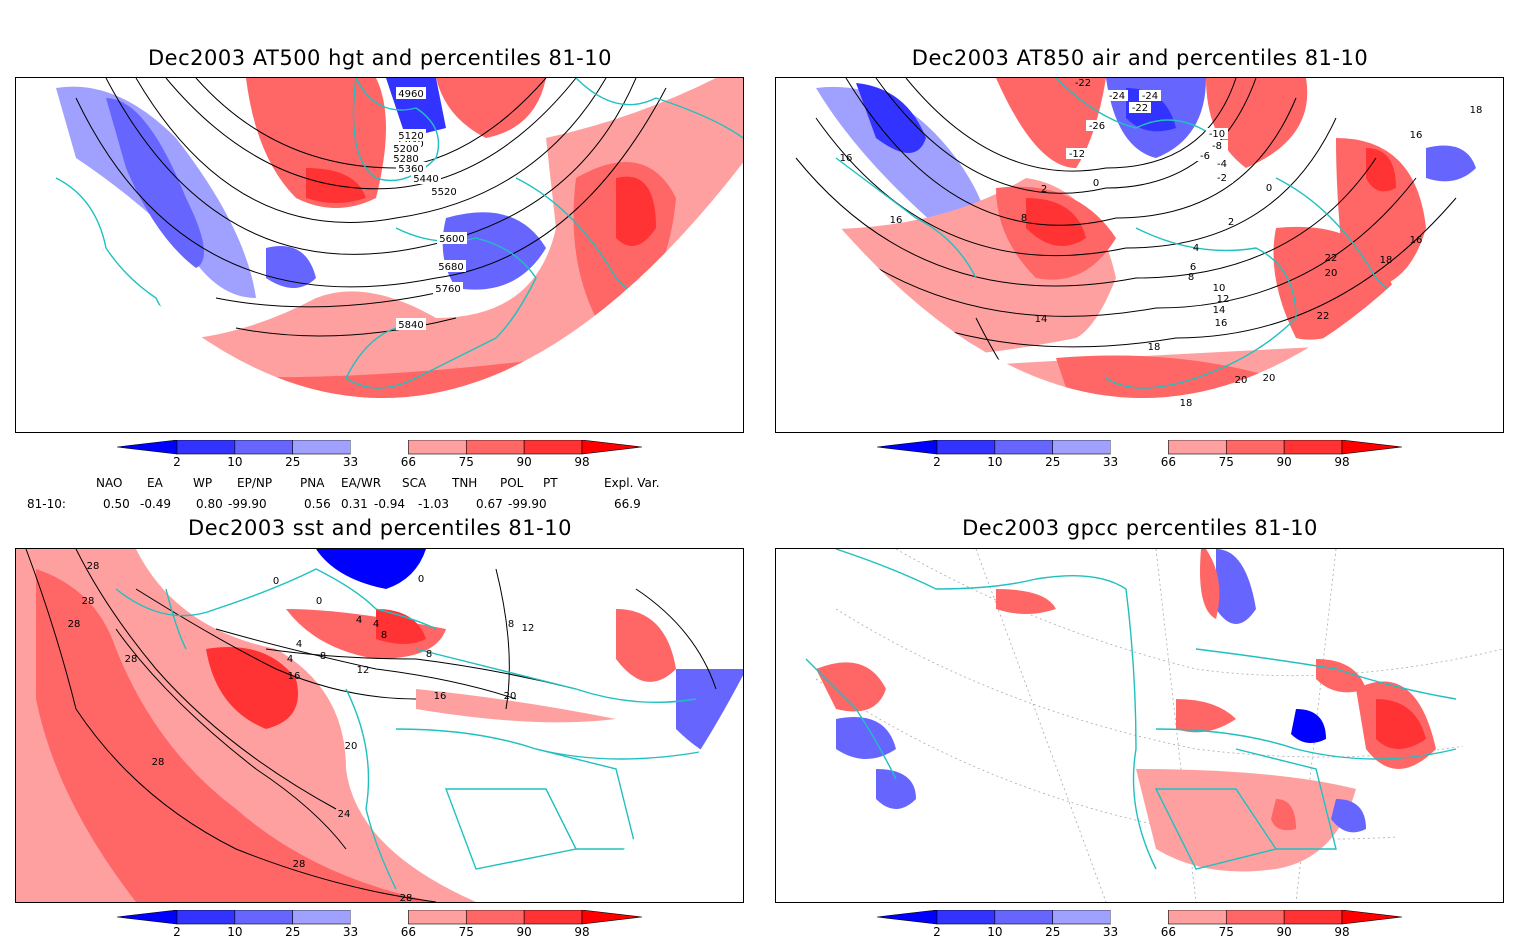 This screenshot has width=1520, height=942. I want to click on panel1-title: Dec2003 AT500 hgt and percentiles 81-10, so click(380, 58).